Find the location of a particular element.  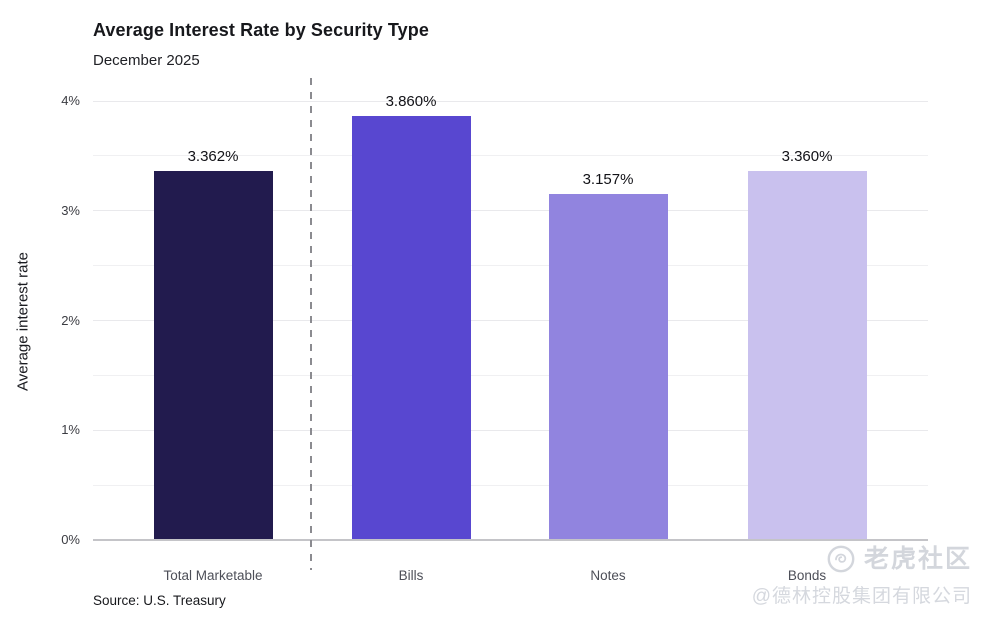

x-axis-line is located at coordinates (510, 540).